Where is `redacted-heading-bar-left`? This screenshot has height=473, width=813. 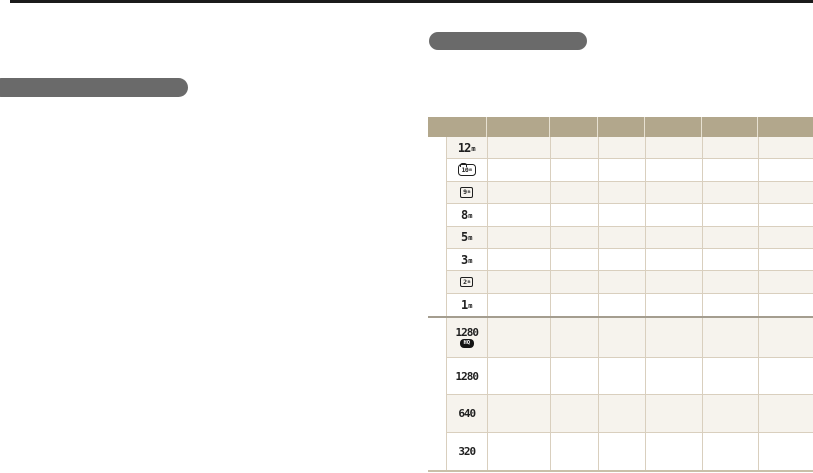 redacted-heading-bar-left is located at coordinates (94, 87).